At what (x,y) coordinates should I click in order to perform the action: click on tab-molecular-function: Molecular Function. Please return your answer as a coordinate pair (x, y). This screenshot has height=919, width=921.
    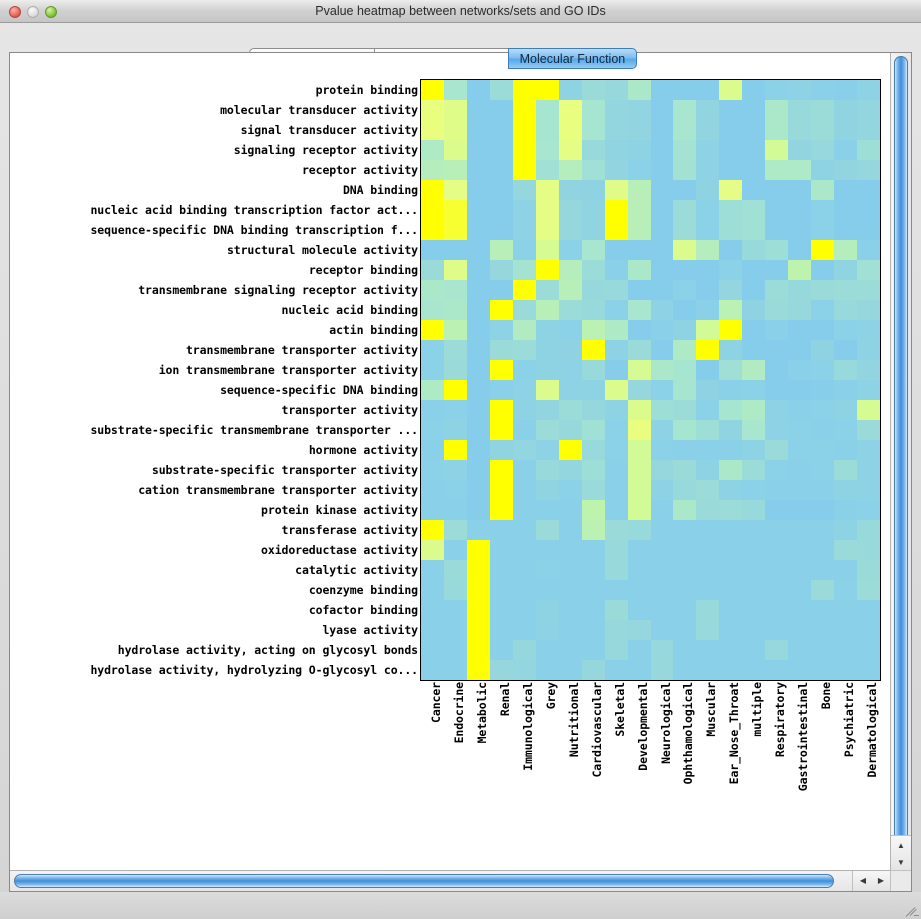
    Looking at the image, I should click on (572, 58).